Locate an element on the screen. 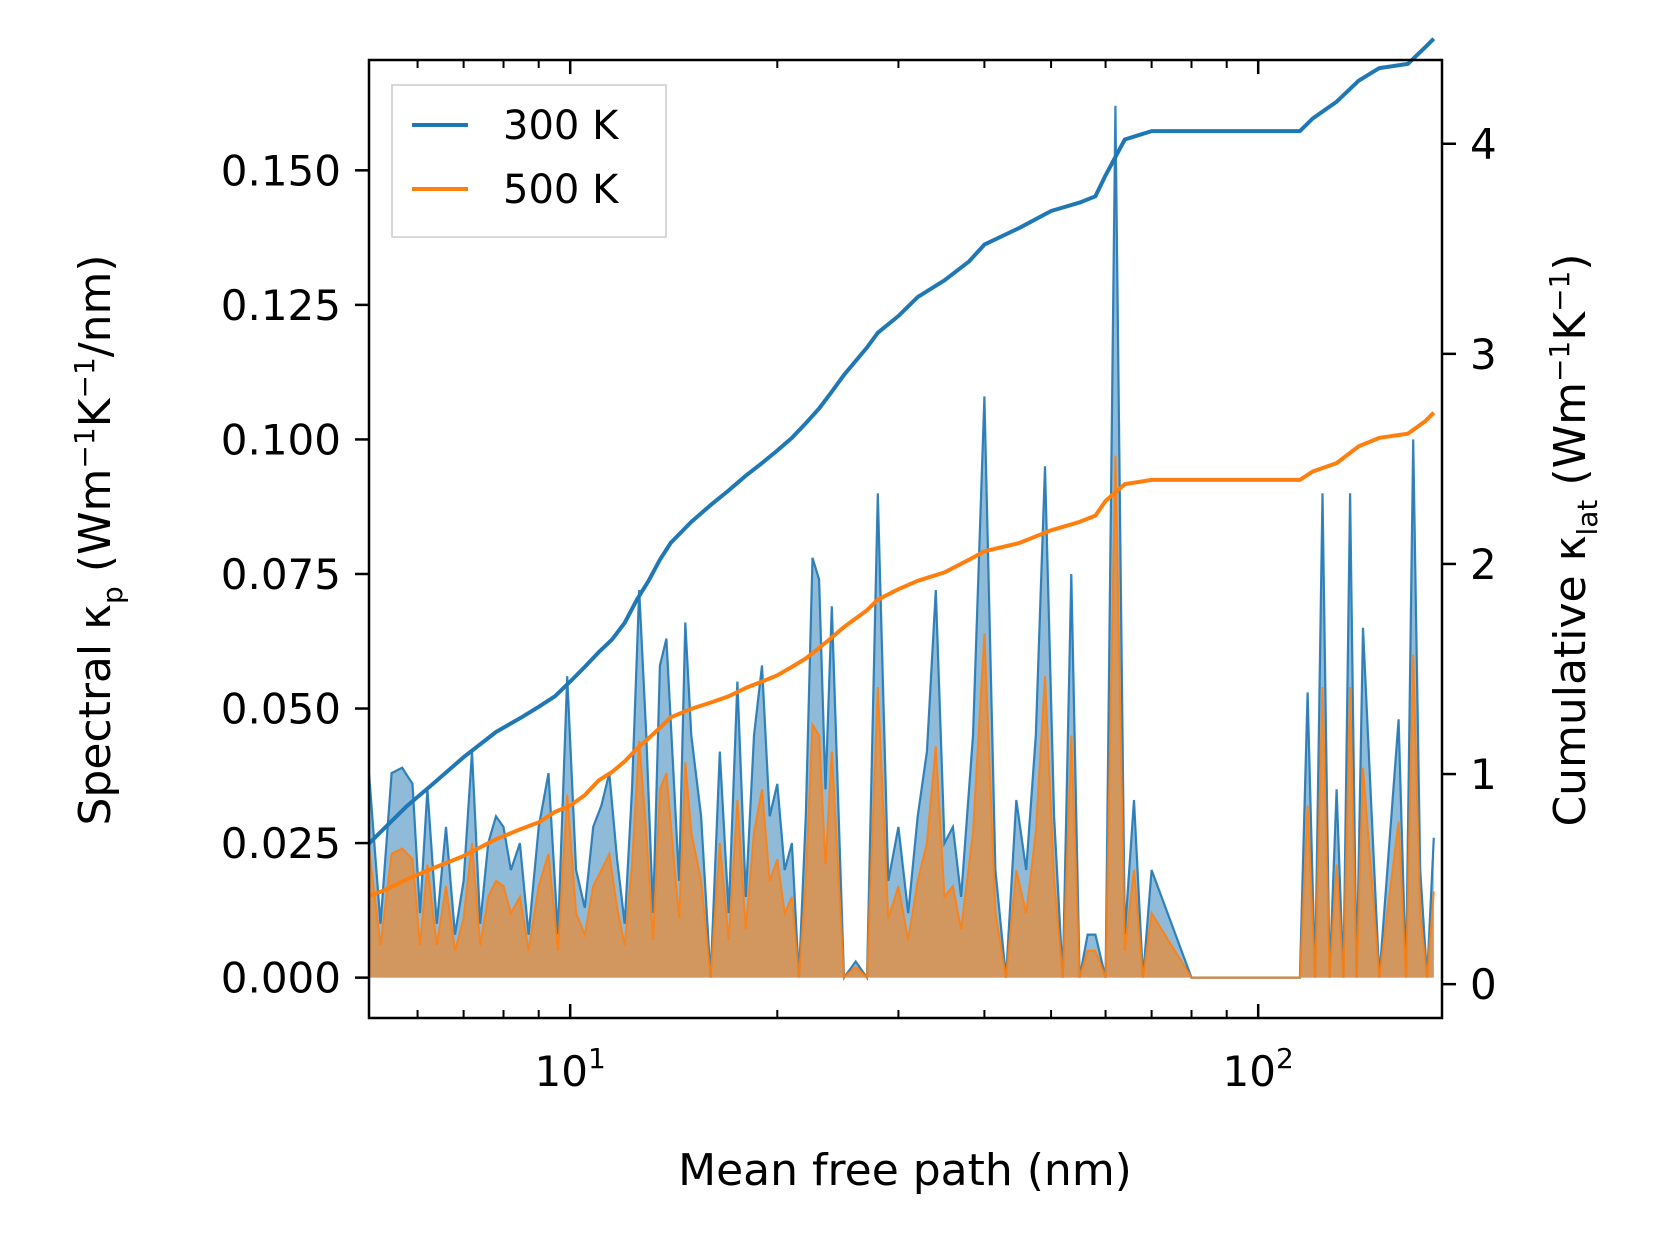 Image resolution: width=1660 pixels, height=1254 pixels. legend-label-500k: 500 K is located at coordinates (561, 190).